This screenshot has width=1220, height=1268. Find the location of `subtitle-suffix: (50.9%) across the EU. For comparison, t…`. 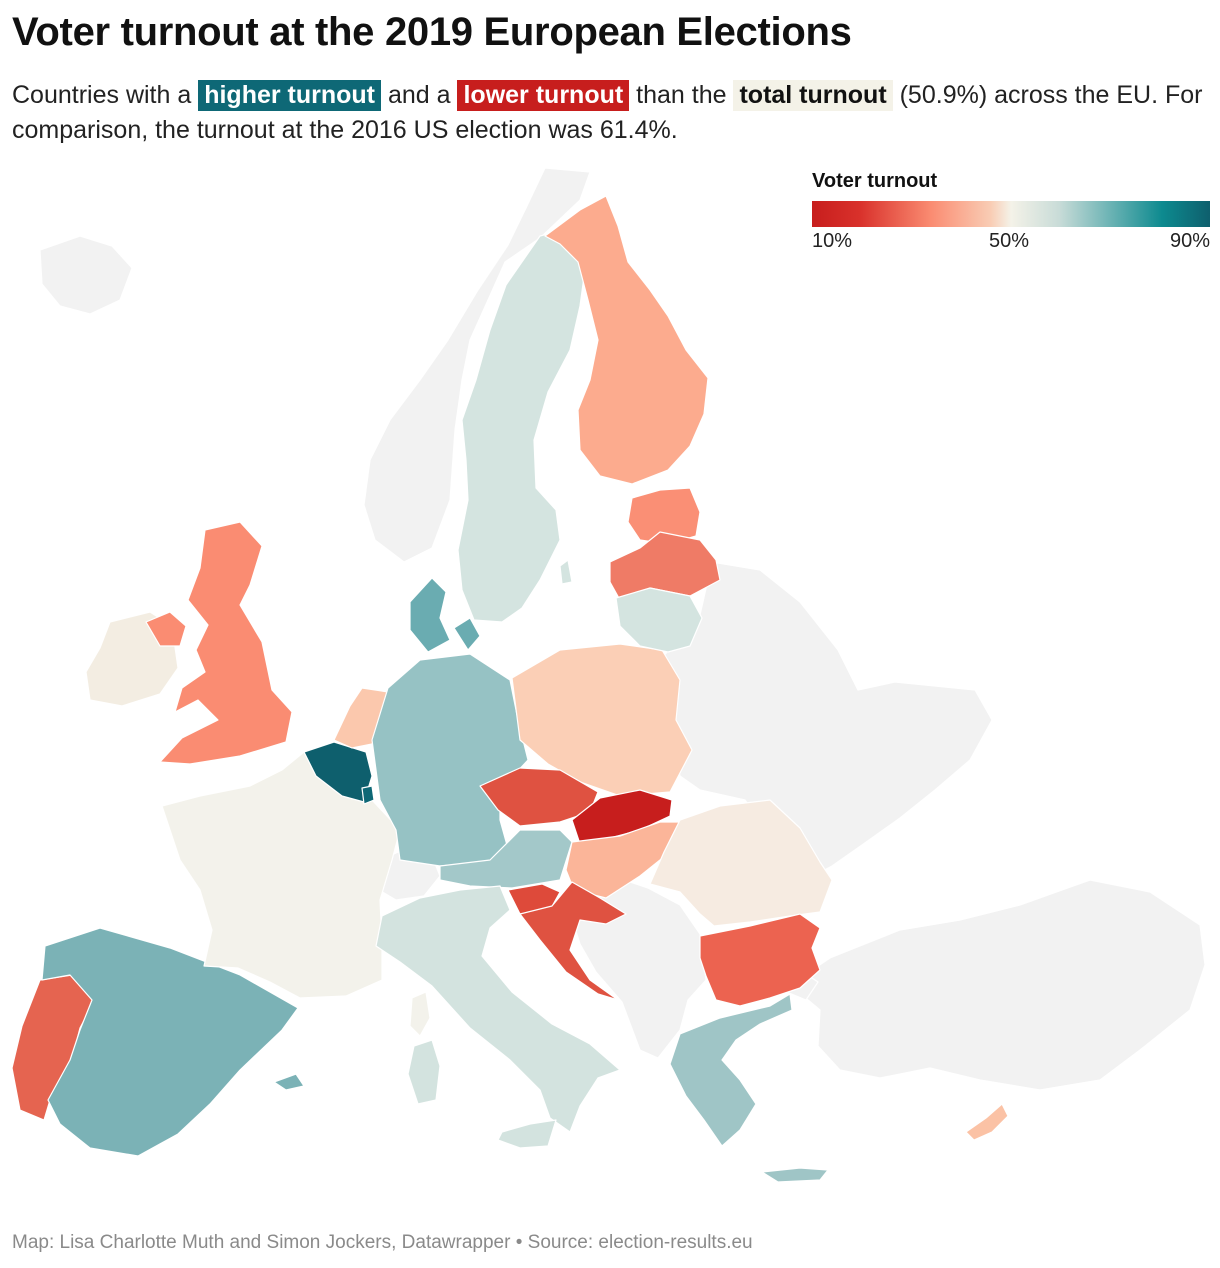

subtitle-suffix: (50.9%) across the EU. For comparison, t… is located at coordinates (607, 112).